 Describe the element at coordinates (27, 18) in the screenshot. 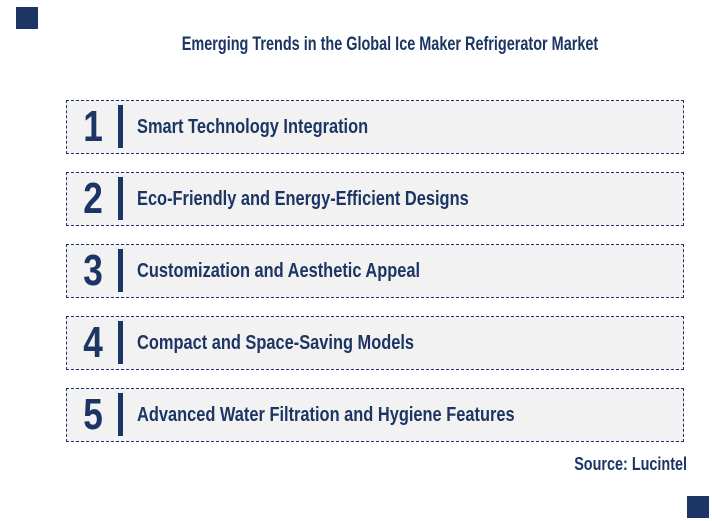

I see `corner-accent-top-left-square` at that location.